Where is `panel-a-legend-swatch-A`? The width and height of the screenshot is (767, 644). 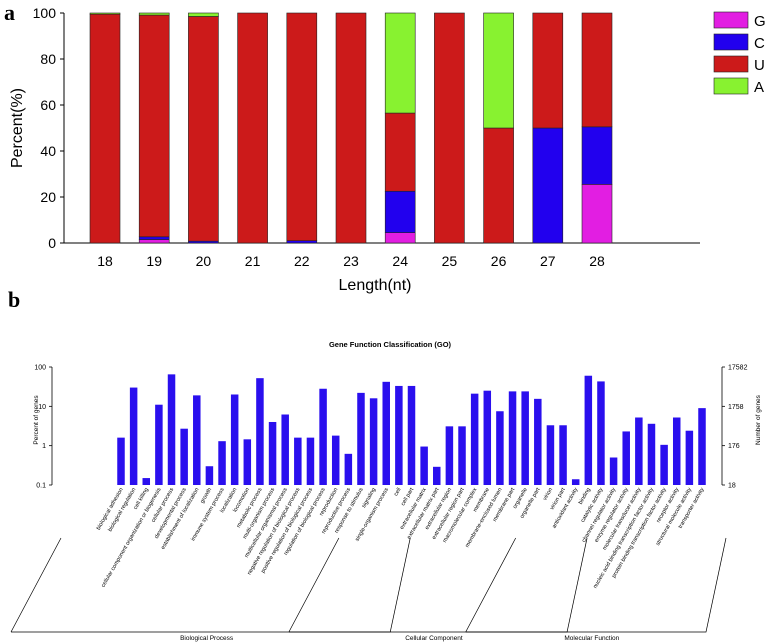
panel-a-legend-swatch-A is located at coordinates (731, 86).